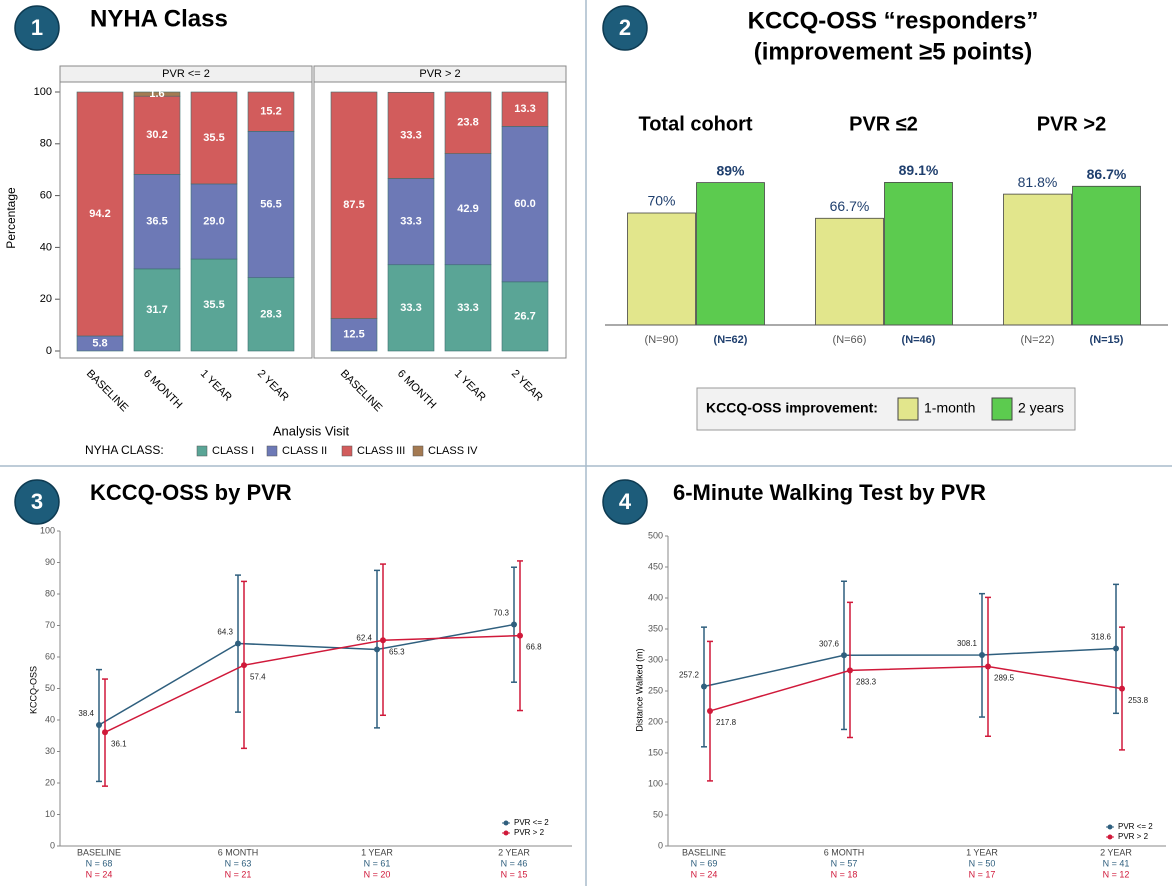 The height and width of the screenshot is (886, 1172). Describe the element at coordinates (1101, 637) in the screenshot. I see `value-label: 318.6` at that location.